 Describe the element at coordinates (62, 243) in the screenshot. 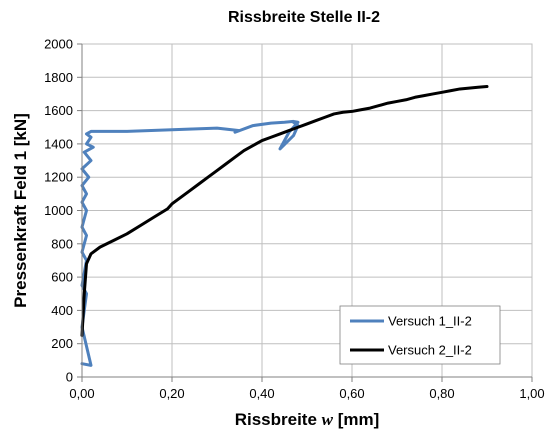

I see `y-tick-label: 800` at that location.